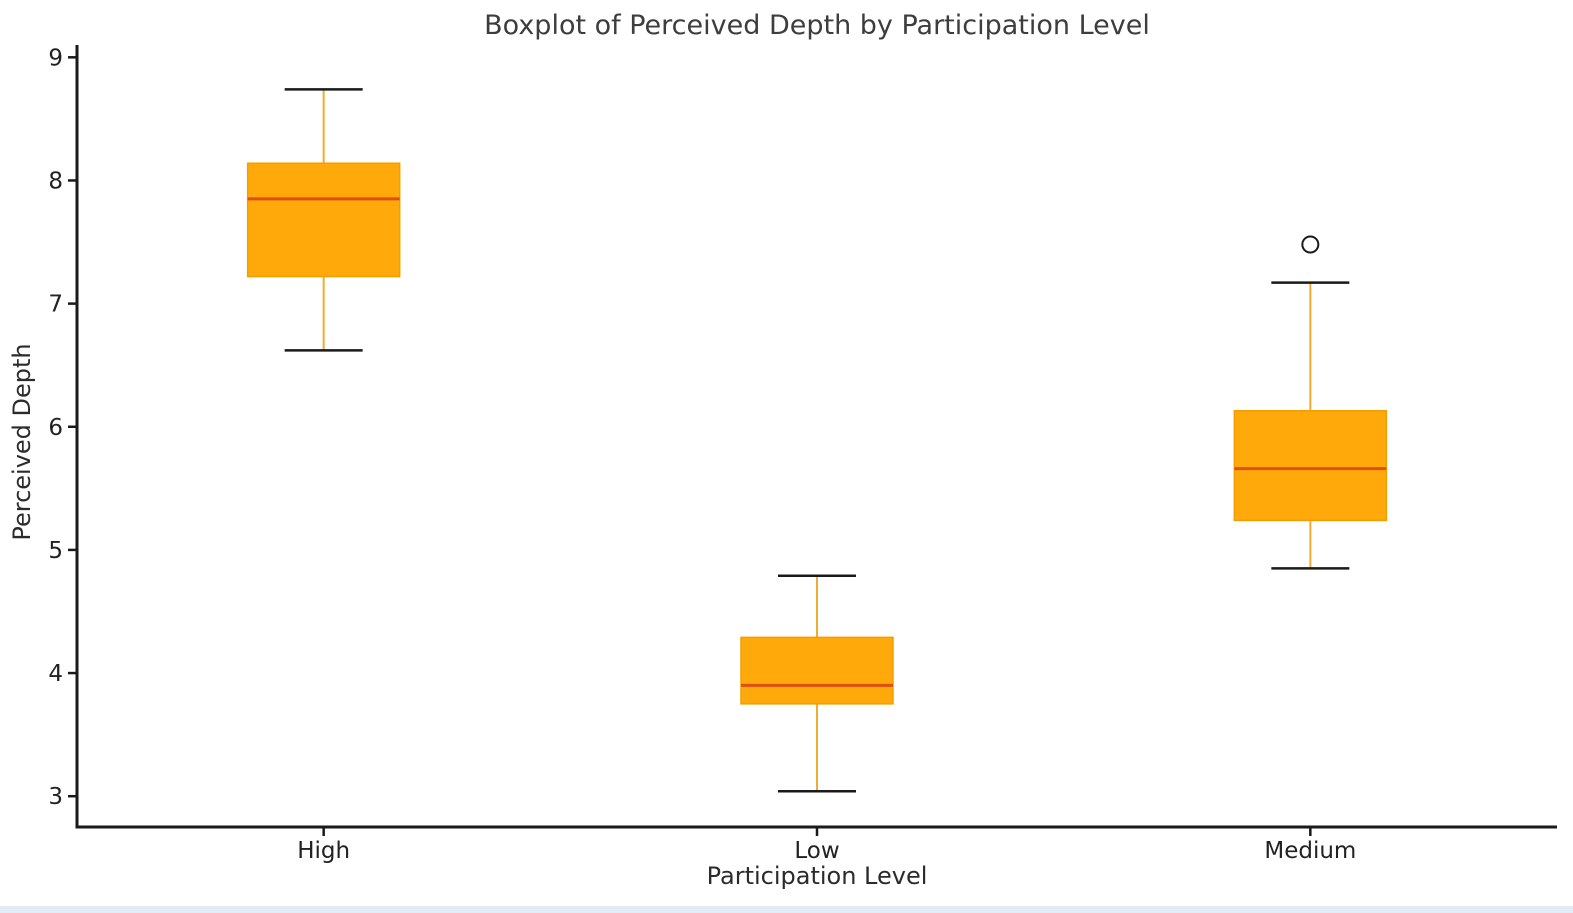  I want to click on y-axis-label: Perceived Depth, so click(22, 442).